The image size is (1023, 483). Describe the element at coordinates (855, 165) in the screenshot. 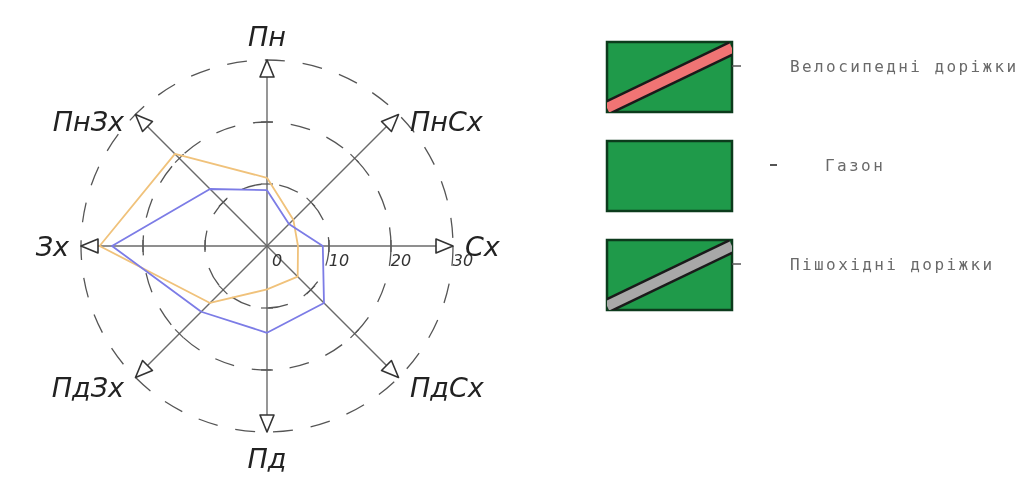

I see `text: Газон` at that location.